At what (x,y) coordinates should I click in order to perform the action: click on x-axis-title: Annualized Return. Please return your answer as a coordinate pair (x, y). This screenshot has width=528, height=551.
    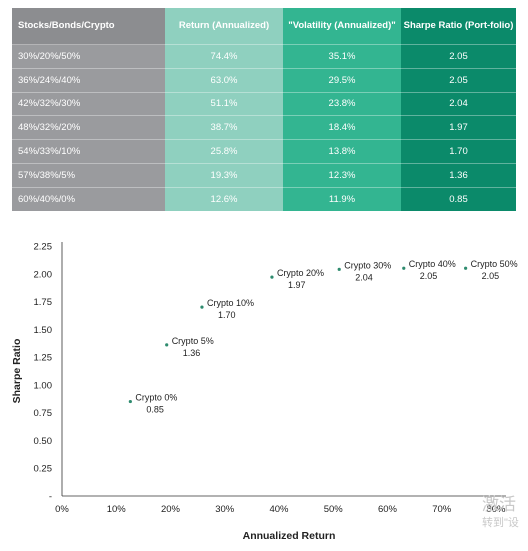
    Looking at the image, I should click on (289, 536).